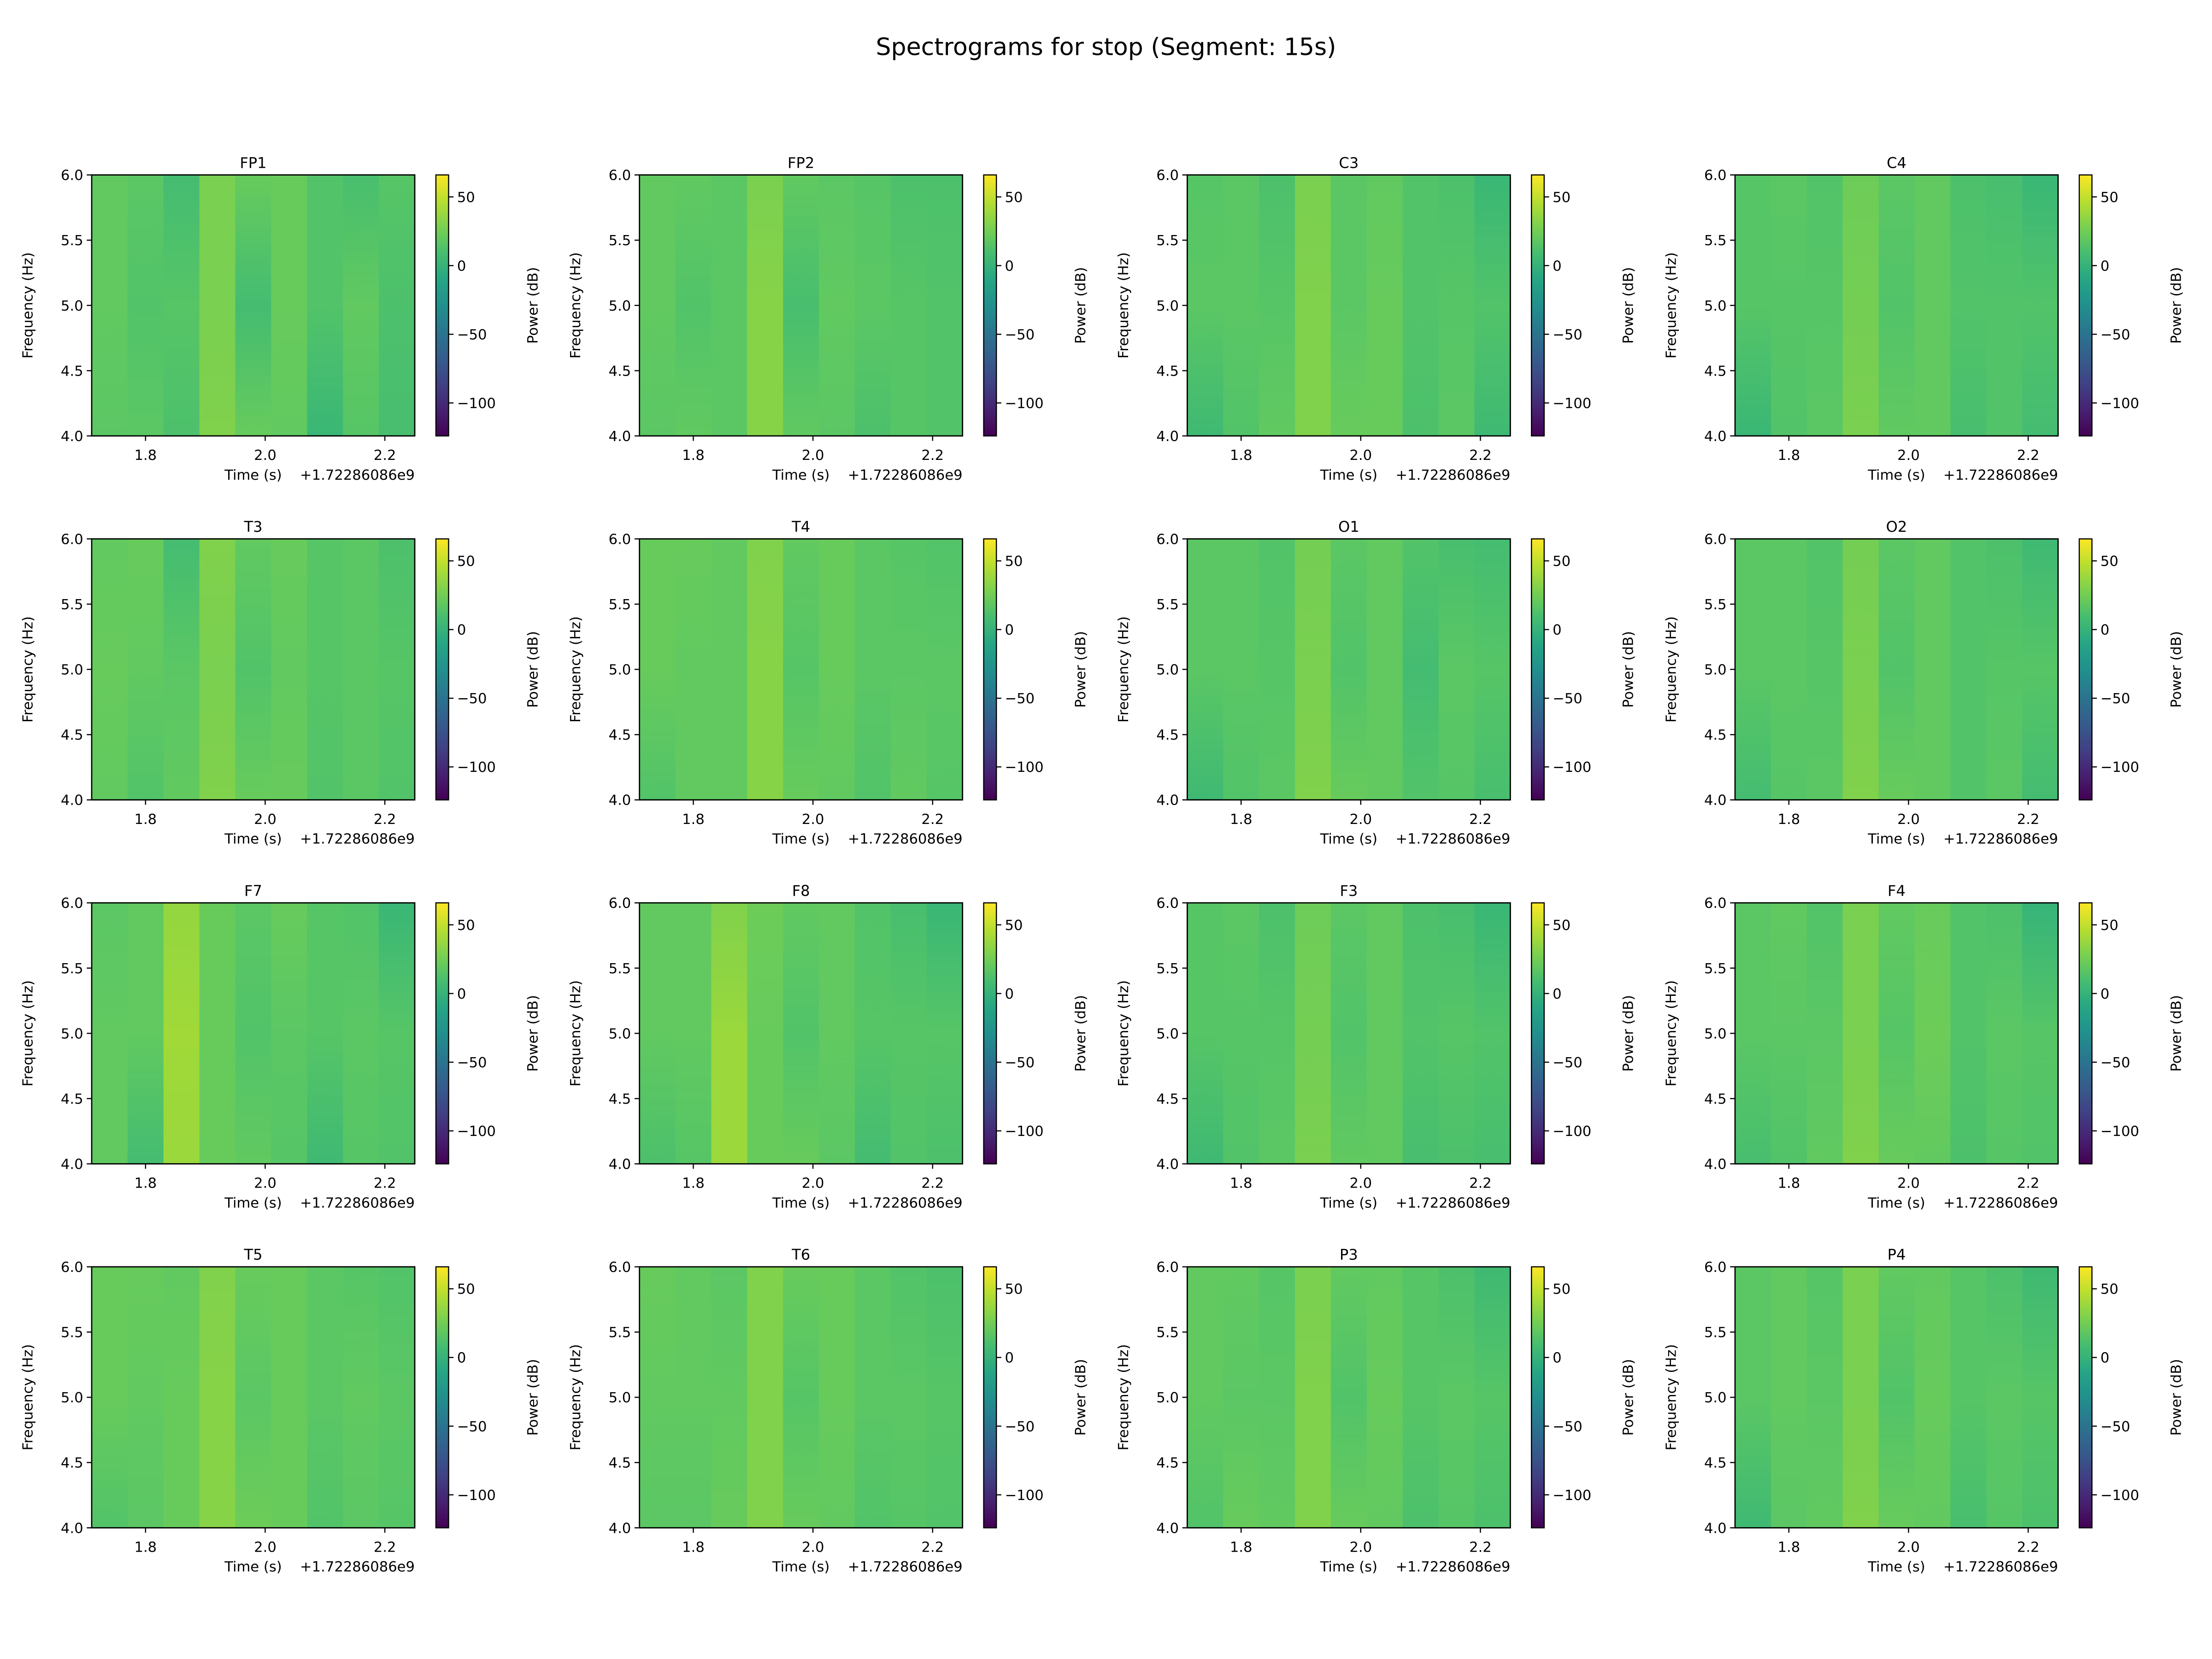  I want to click on panel-title: T5, so click(252, 1255).